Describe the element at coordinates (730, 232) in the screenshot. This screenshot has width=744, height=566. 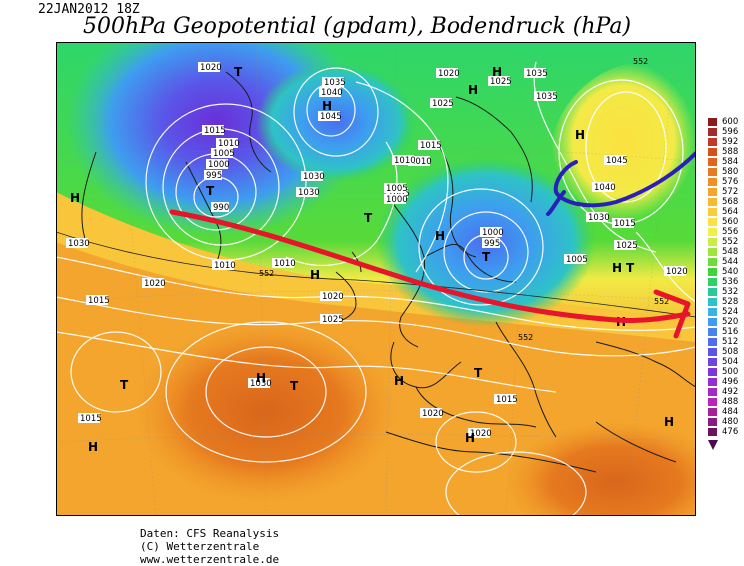
I see `legend-label: 556` at that location.